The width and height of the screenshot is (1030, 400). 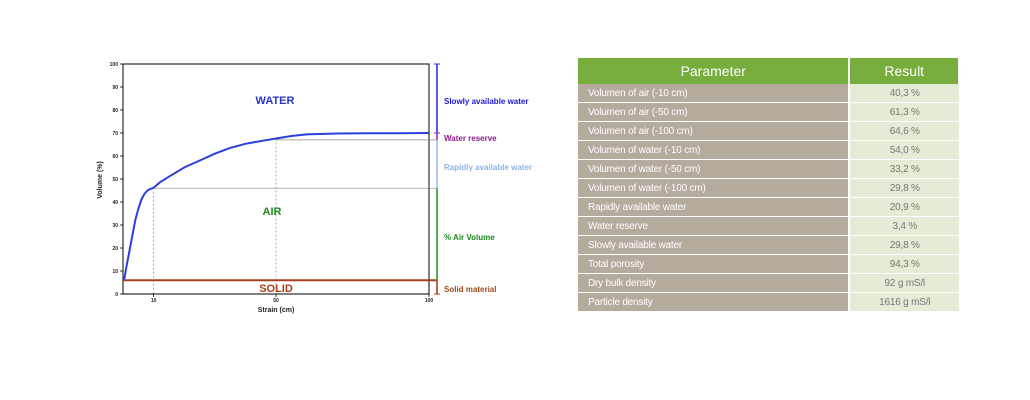 What do you see at coordinates (904, 207) in the screenshot?
I see `result-cell: 20,9 %` at bounding box center [904, 207].